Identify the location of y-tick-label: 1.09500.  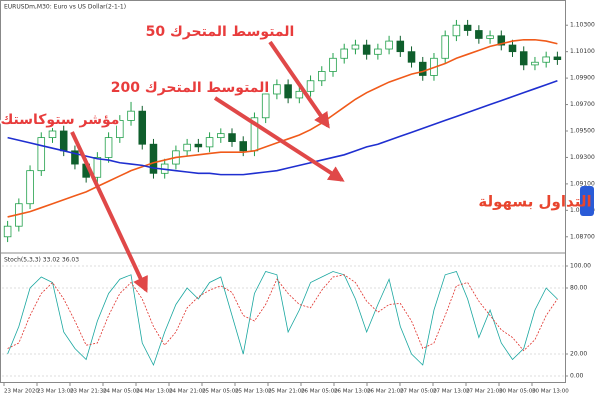
(582, 131).